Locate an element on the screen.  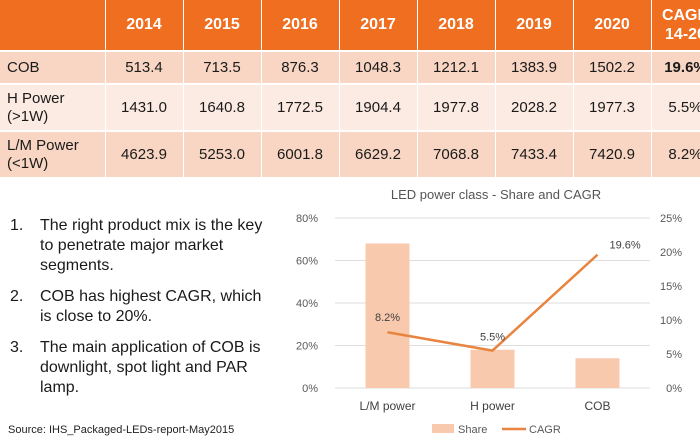
data-label-cagr: 5.5% is located at coordinates (492, 338).